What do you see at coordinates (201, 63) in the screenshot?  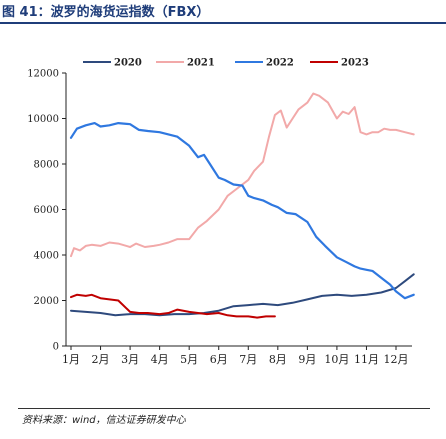 I see `legend-label-2021: 2021` at bounding box center [201, 63].